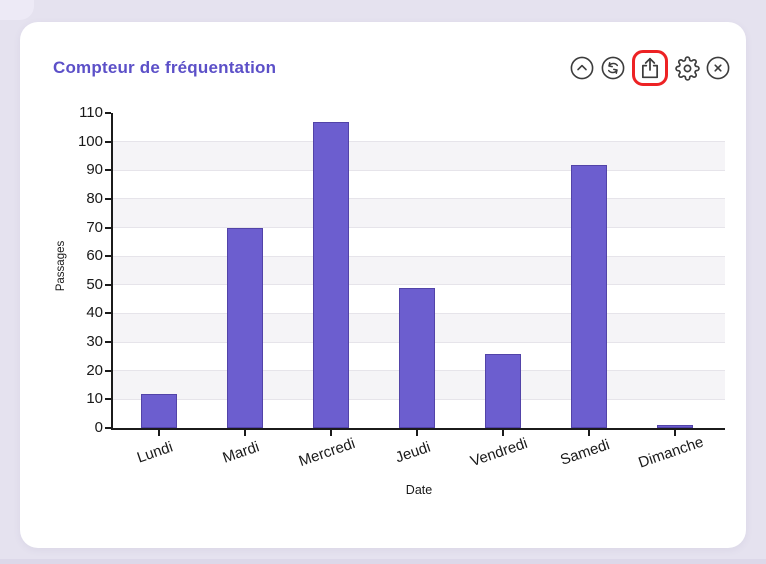 The width and height of the screenshot is (766, 564). Describe the element at coordinates (417, 357) in the screenshot. I see `bar-jeudi` at that location.